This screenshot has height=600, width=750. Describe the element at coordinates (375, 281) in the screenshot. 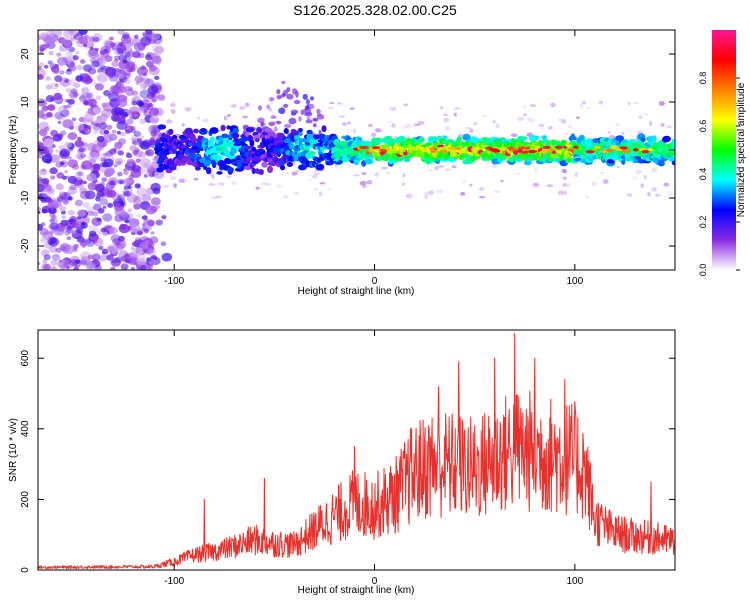

I see `spectrogram-xtick-label: 0` at that location.